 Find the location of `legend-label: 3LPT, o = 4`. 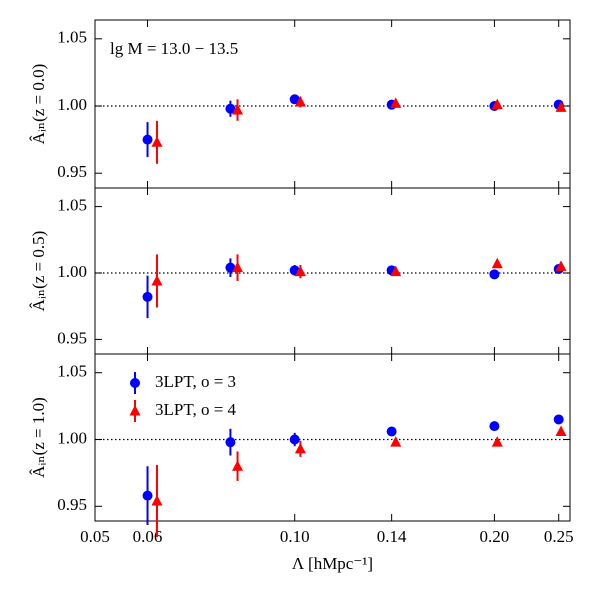

legend-label: 3LPT, o = 4 is located at coordinates (196, 409).